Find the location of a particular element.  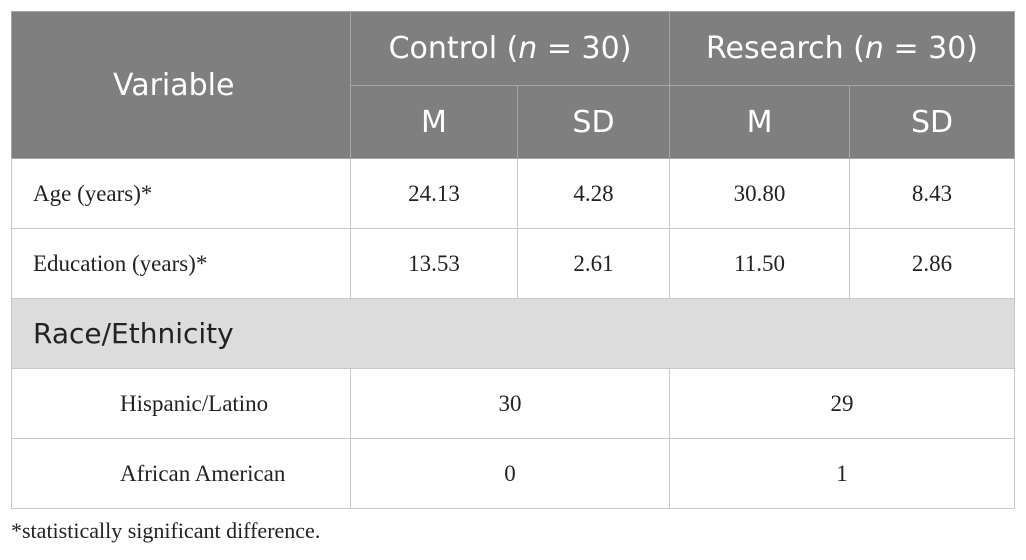

header-cell: Control (n = 30) is located at coordinates (510, 48).